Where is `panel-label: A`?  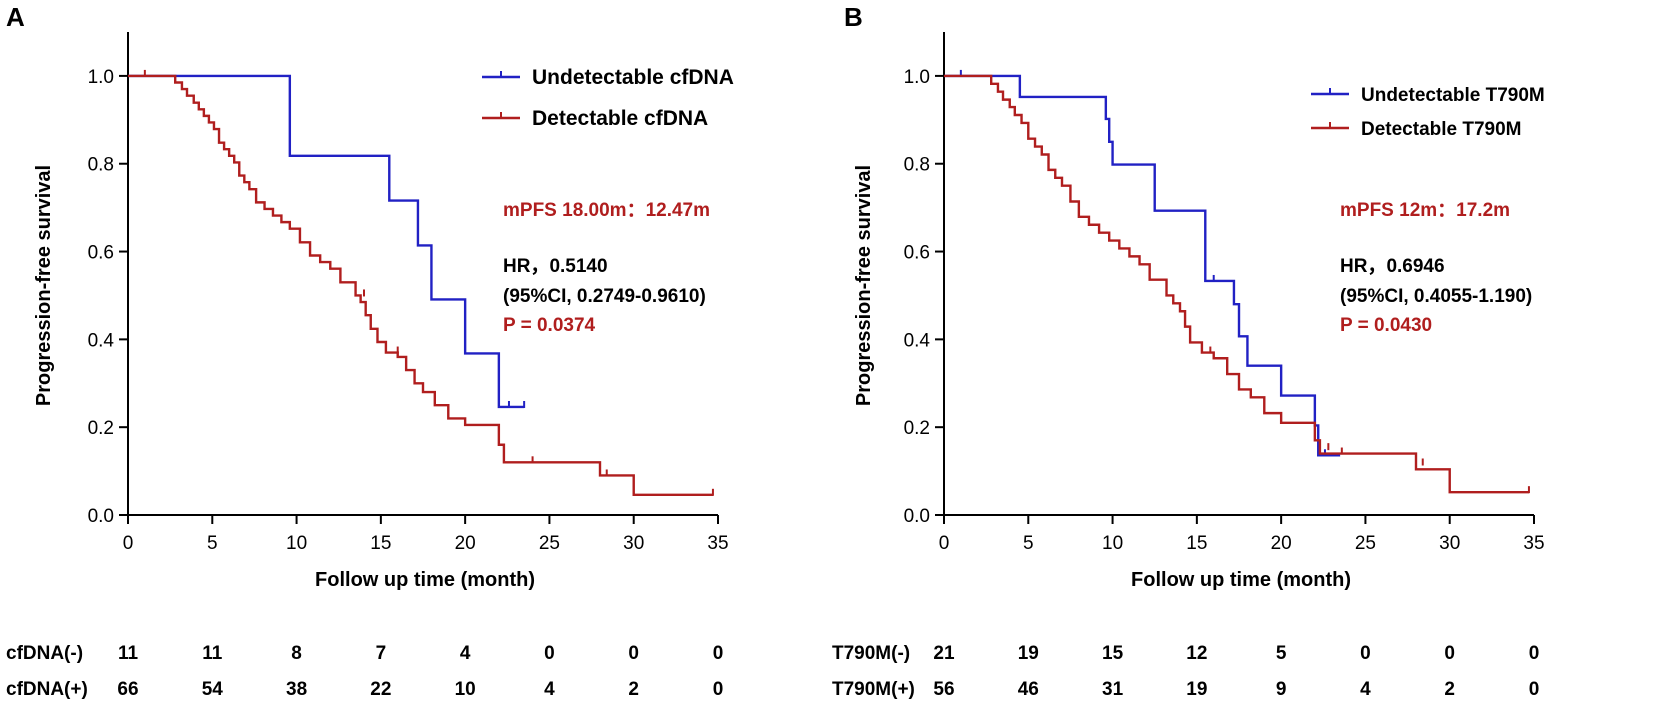 panel-label: A is located at coordinates (15, 17).